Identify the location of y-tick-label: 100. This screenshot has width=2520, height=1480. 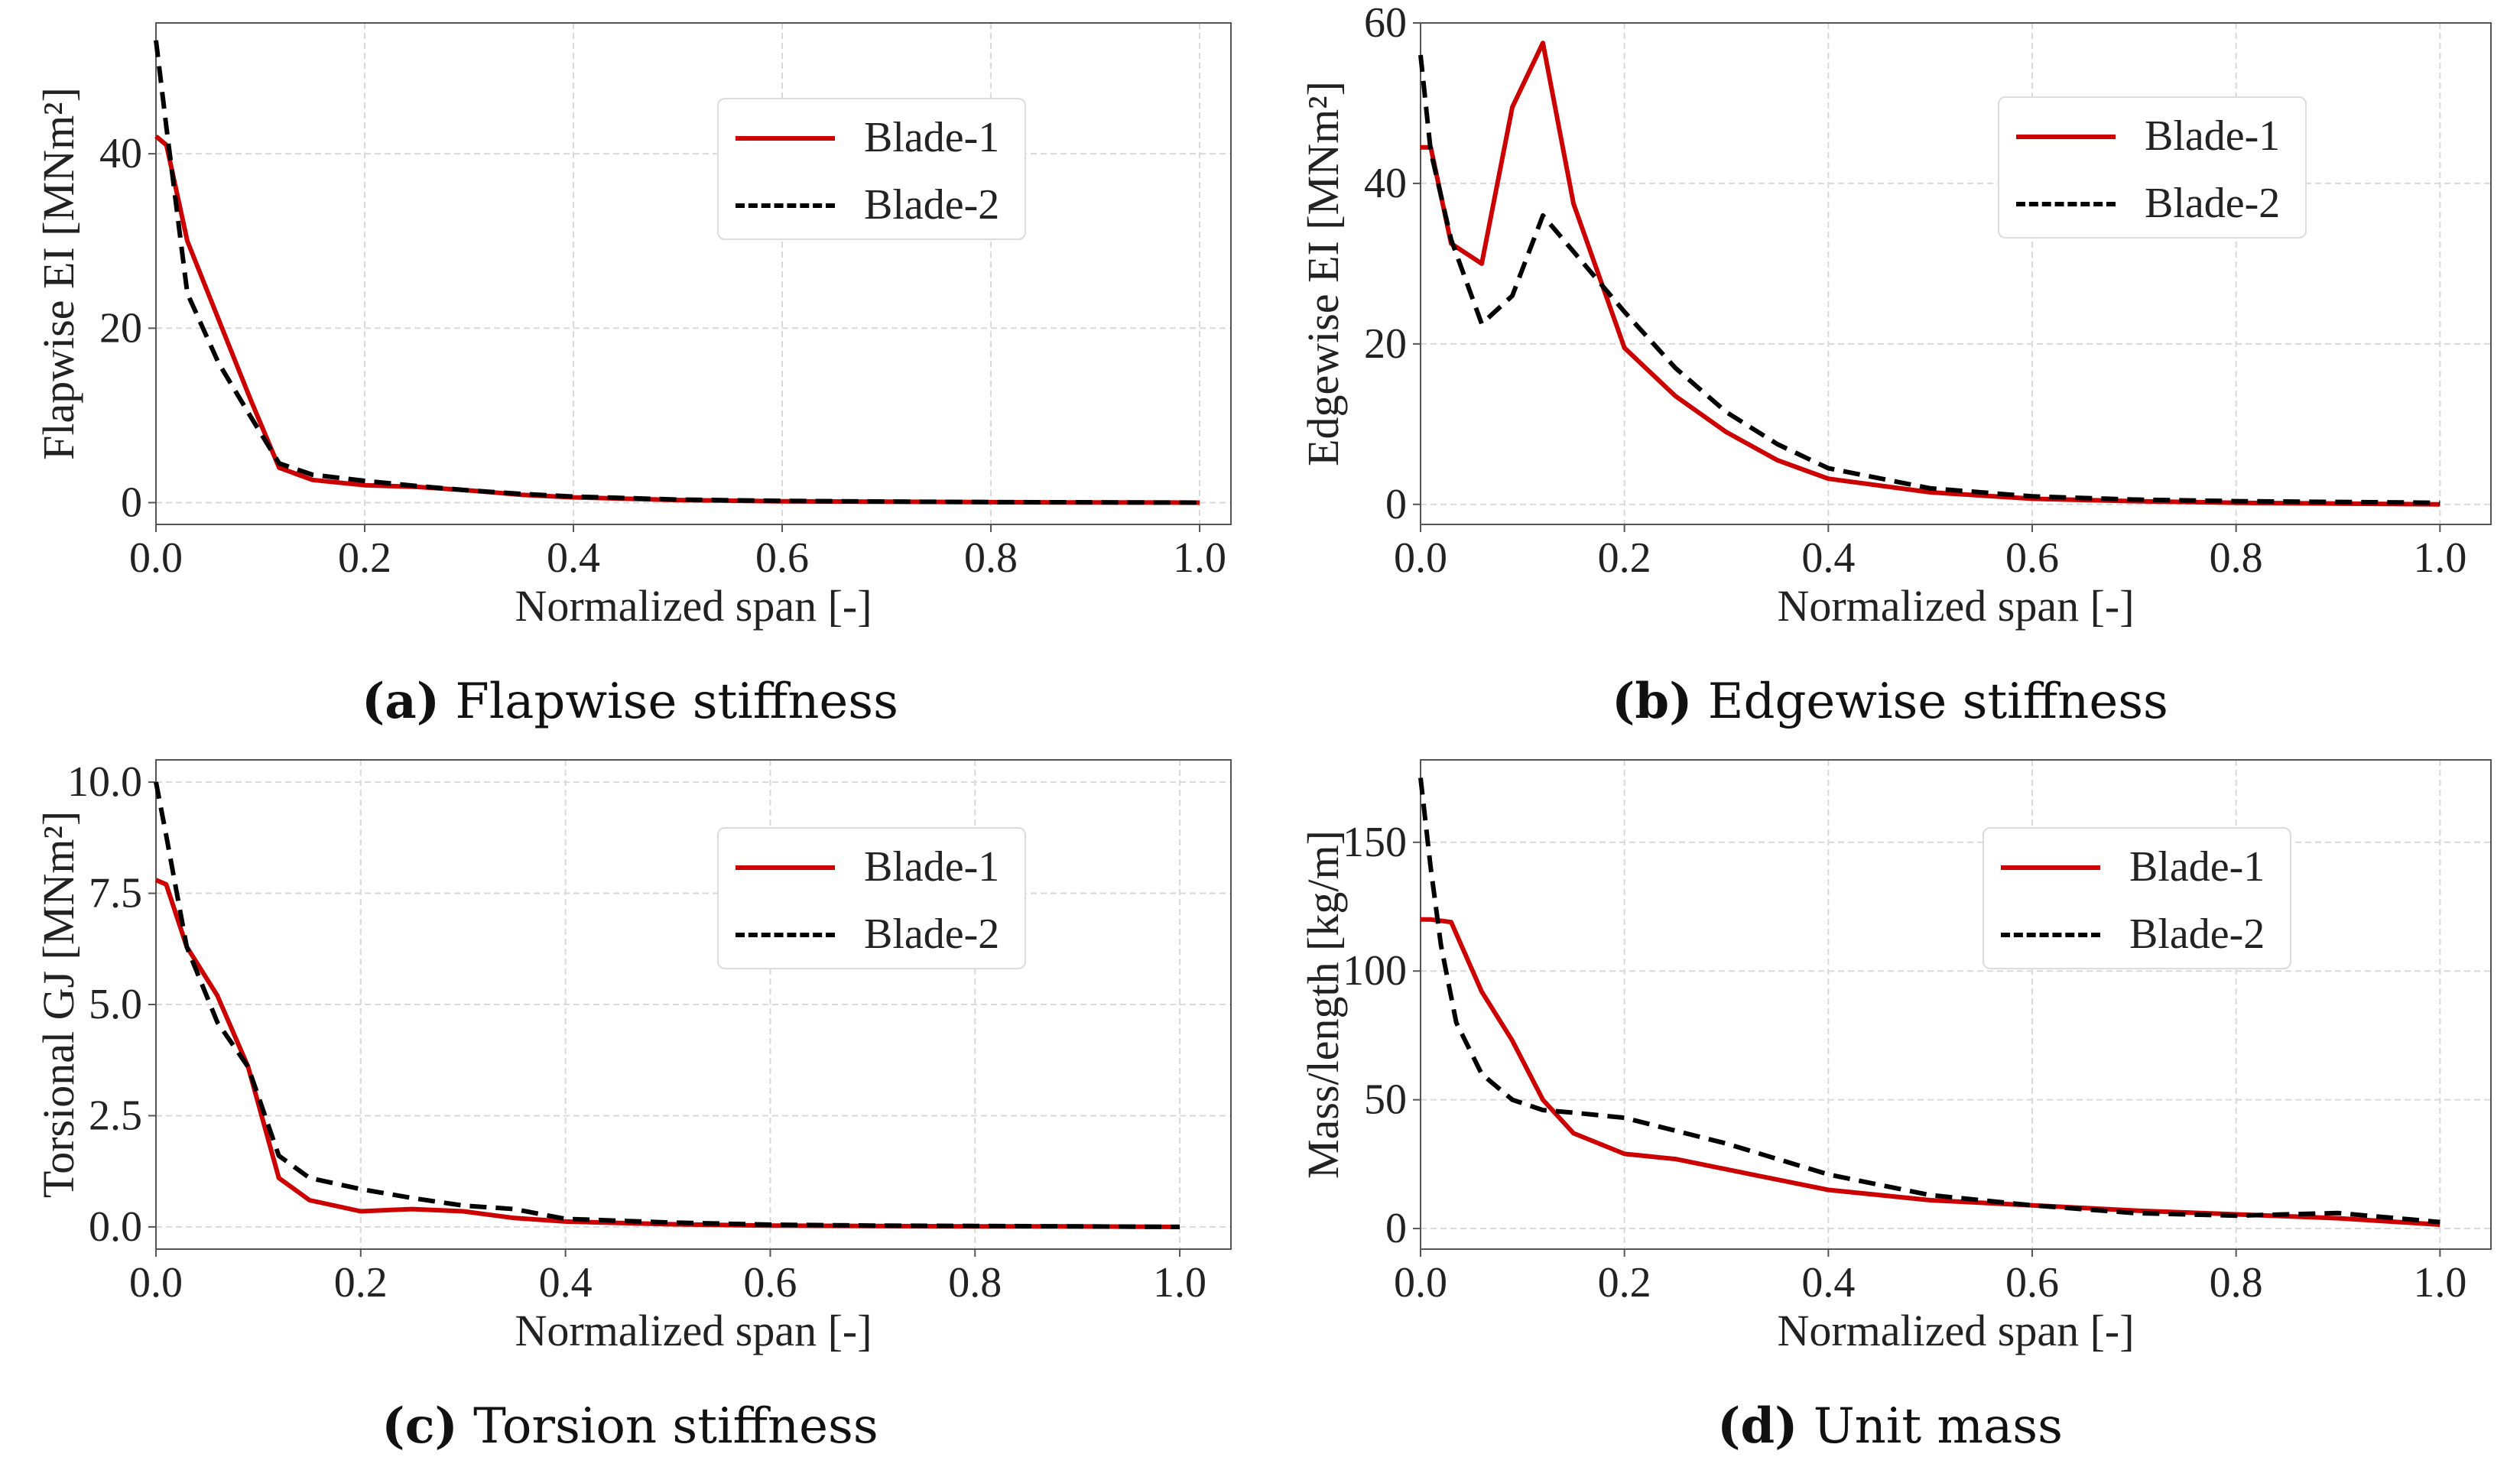
(1375, 971).